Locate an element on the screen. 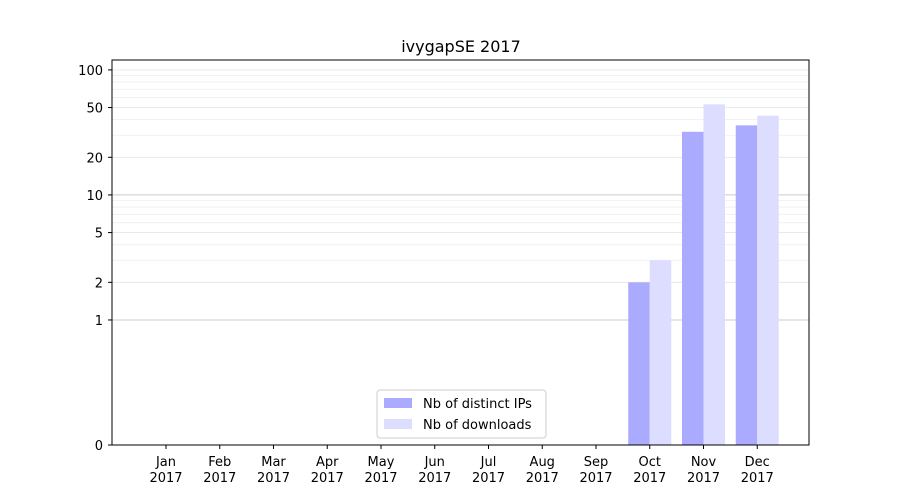  legend-box is located at coordinates (461, 414).